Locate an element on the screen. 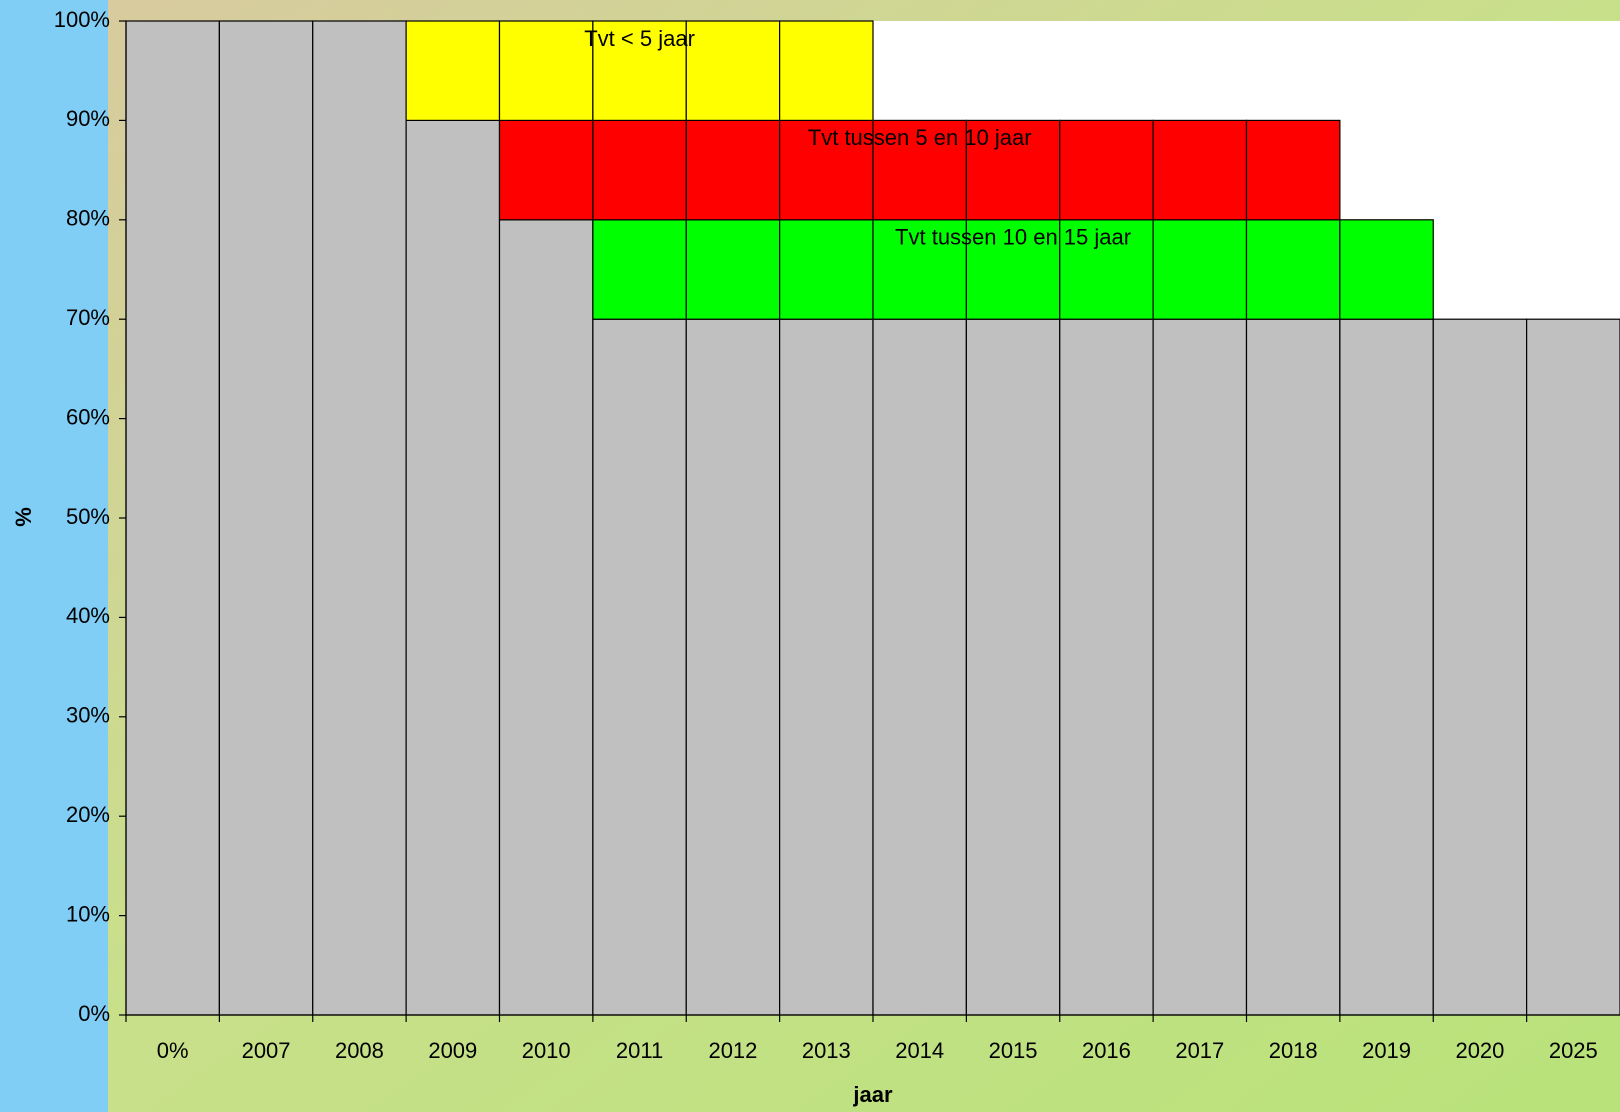 The width and height of the screenshot is (1620, 1112). y-tick-label: 20% is located at coordinates (88, 814).